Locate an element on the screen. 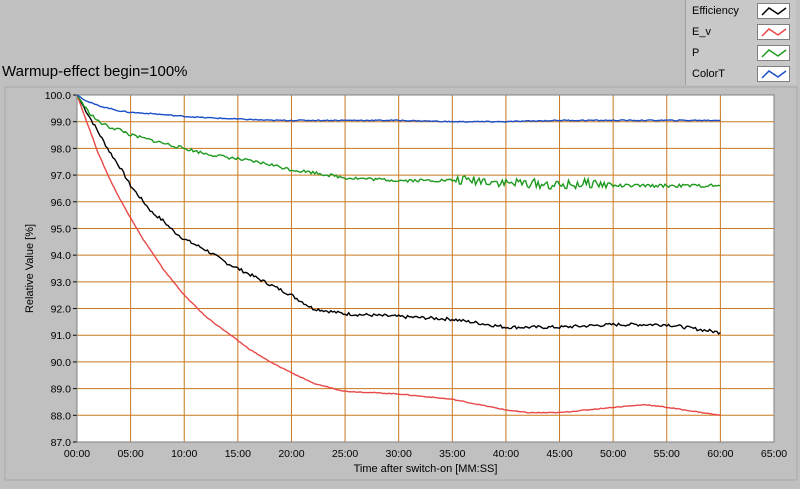  legend-label: E_v is located at coordinates (701, 32).